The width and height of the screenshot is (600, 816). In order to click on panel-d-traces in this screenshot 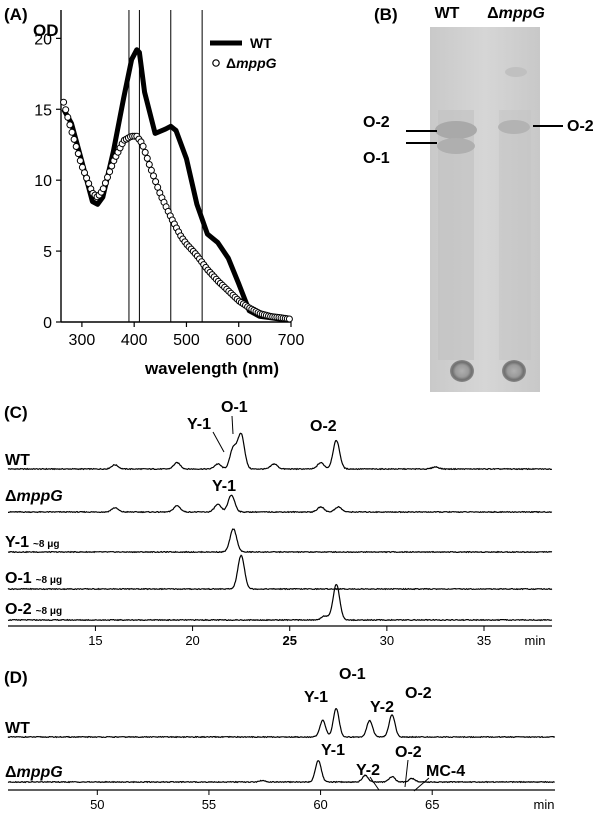, I will do `click(281, 746)`.